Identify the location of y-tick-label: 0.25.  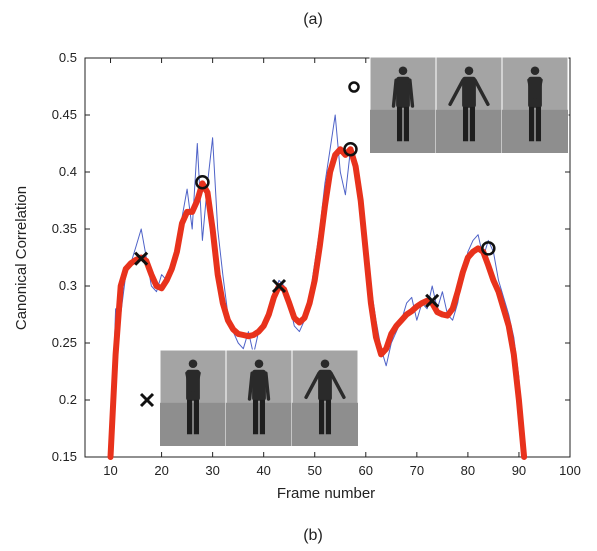
(64, 342).